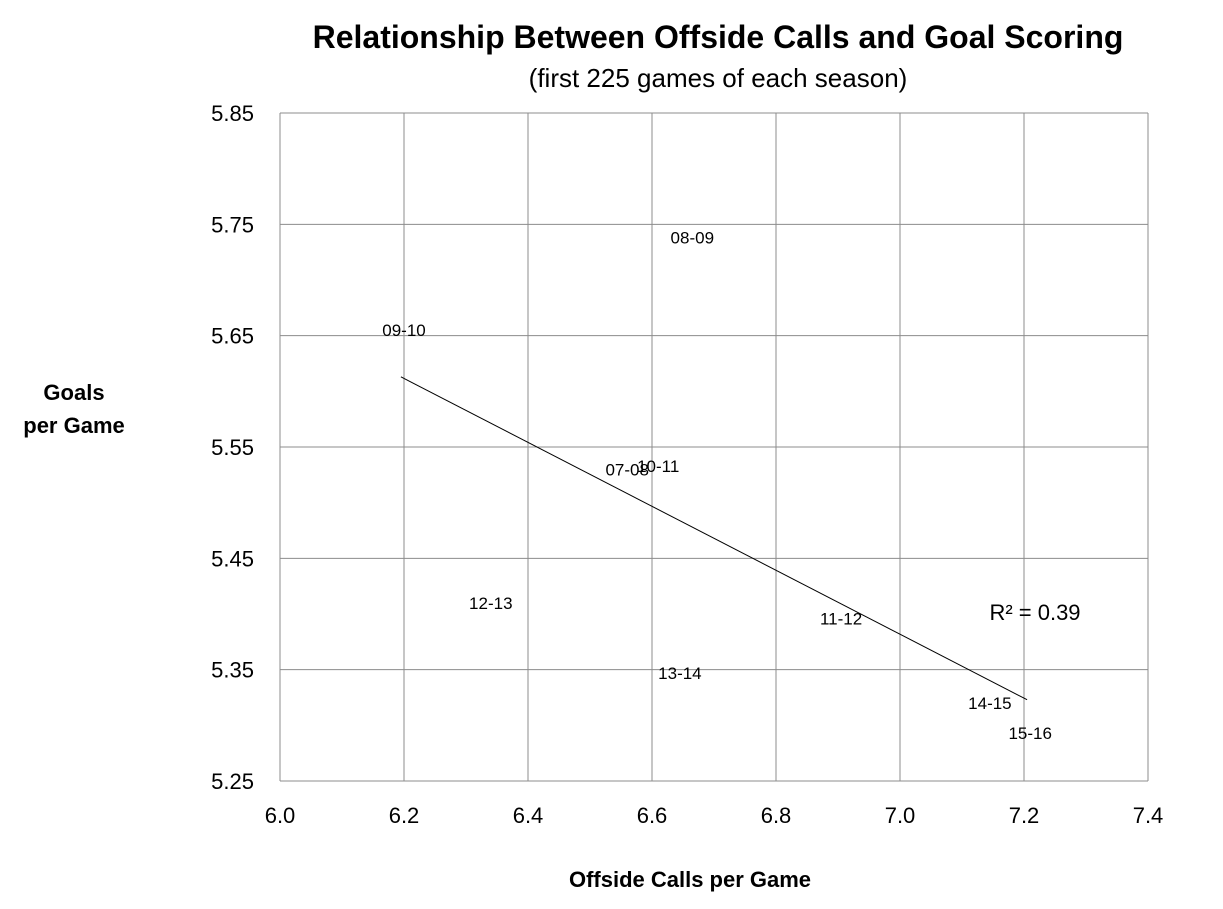 The width and height of the screenshot is (1223, 909). I want to click on y-tick-label: 5.65, so click(232, 336).